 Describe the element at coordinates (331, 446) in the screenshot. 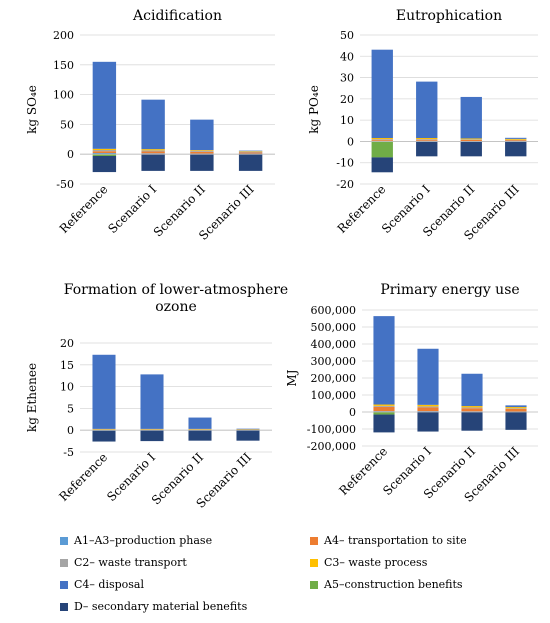

I see `y-tick-label: -200,000` at that location.